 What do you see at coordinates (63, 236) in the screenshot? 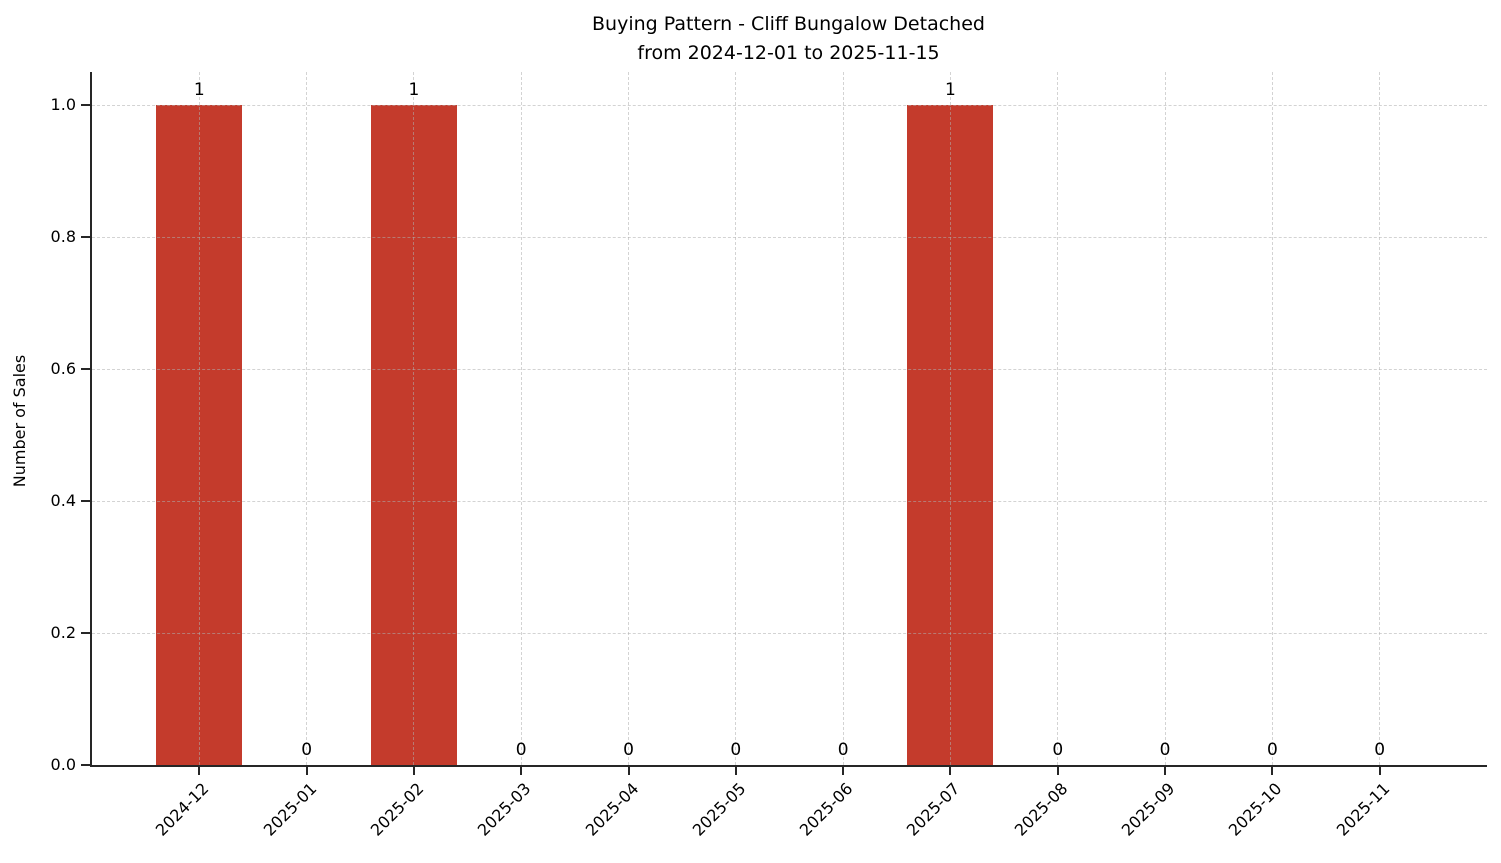
I see `y-tick-label: 0.8` at bounding box center [63, 236].